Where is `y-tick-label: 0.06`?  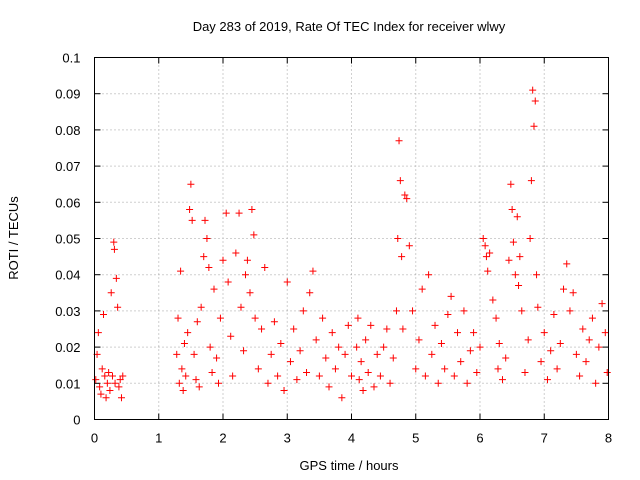
y-tick-label: 0.06 is located at coordinates (67, 202).